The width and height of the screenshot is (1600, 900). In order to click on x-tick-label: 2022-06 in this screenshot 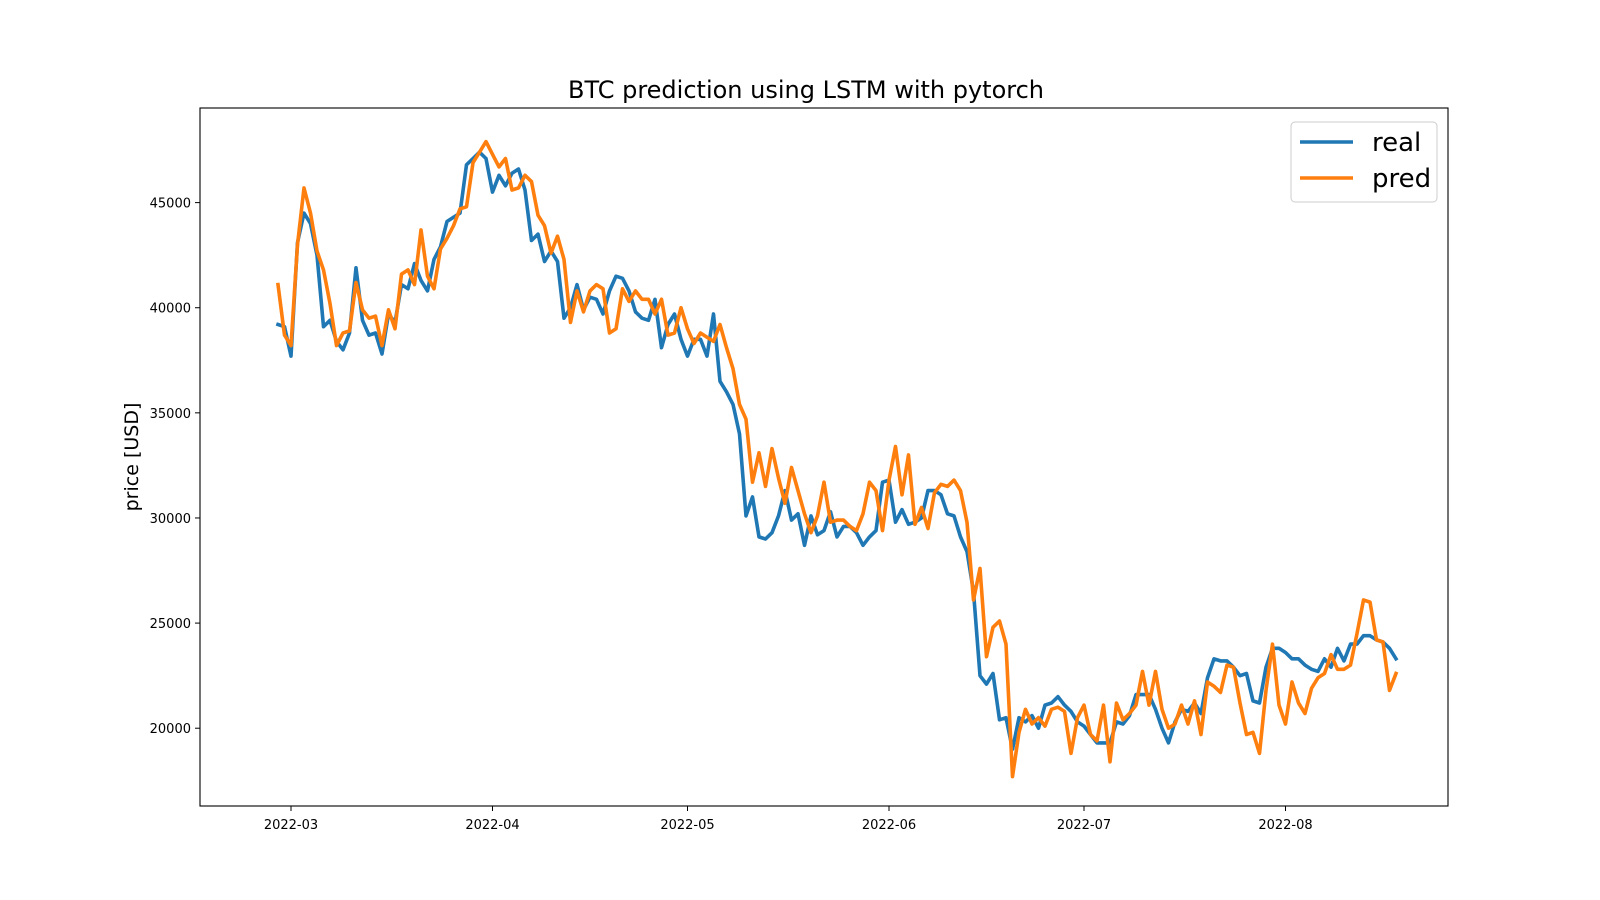, I will do `click(889, 825)`.